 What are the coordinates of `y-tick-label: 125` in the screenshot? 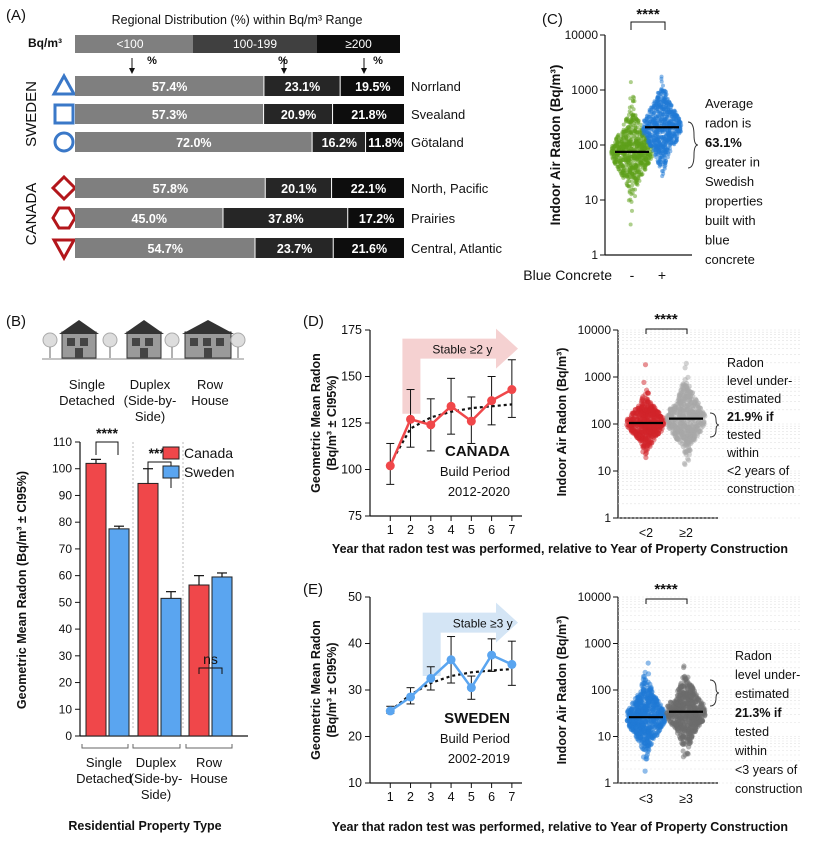 It's located at (351, 423).